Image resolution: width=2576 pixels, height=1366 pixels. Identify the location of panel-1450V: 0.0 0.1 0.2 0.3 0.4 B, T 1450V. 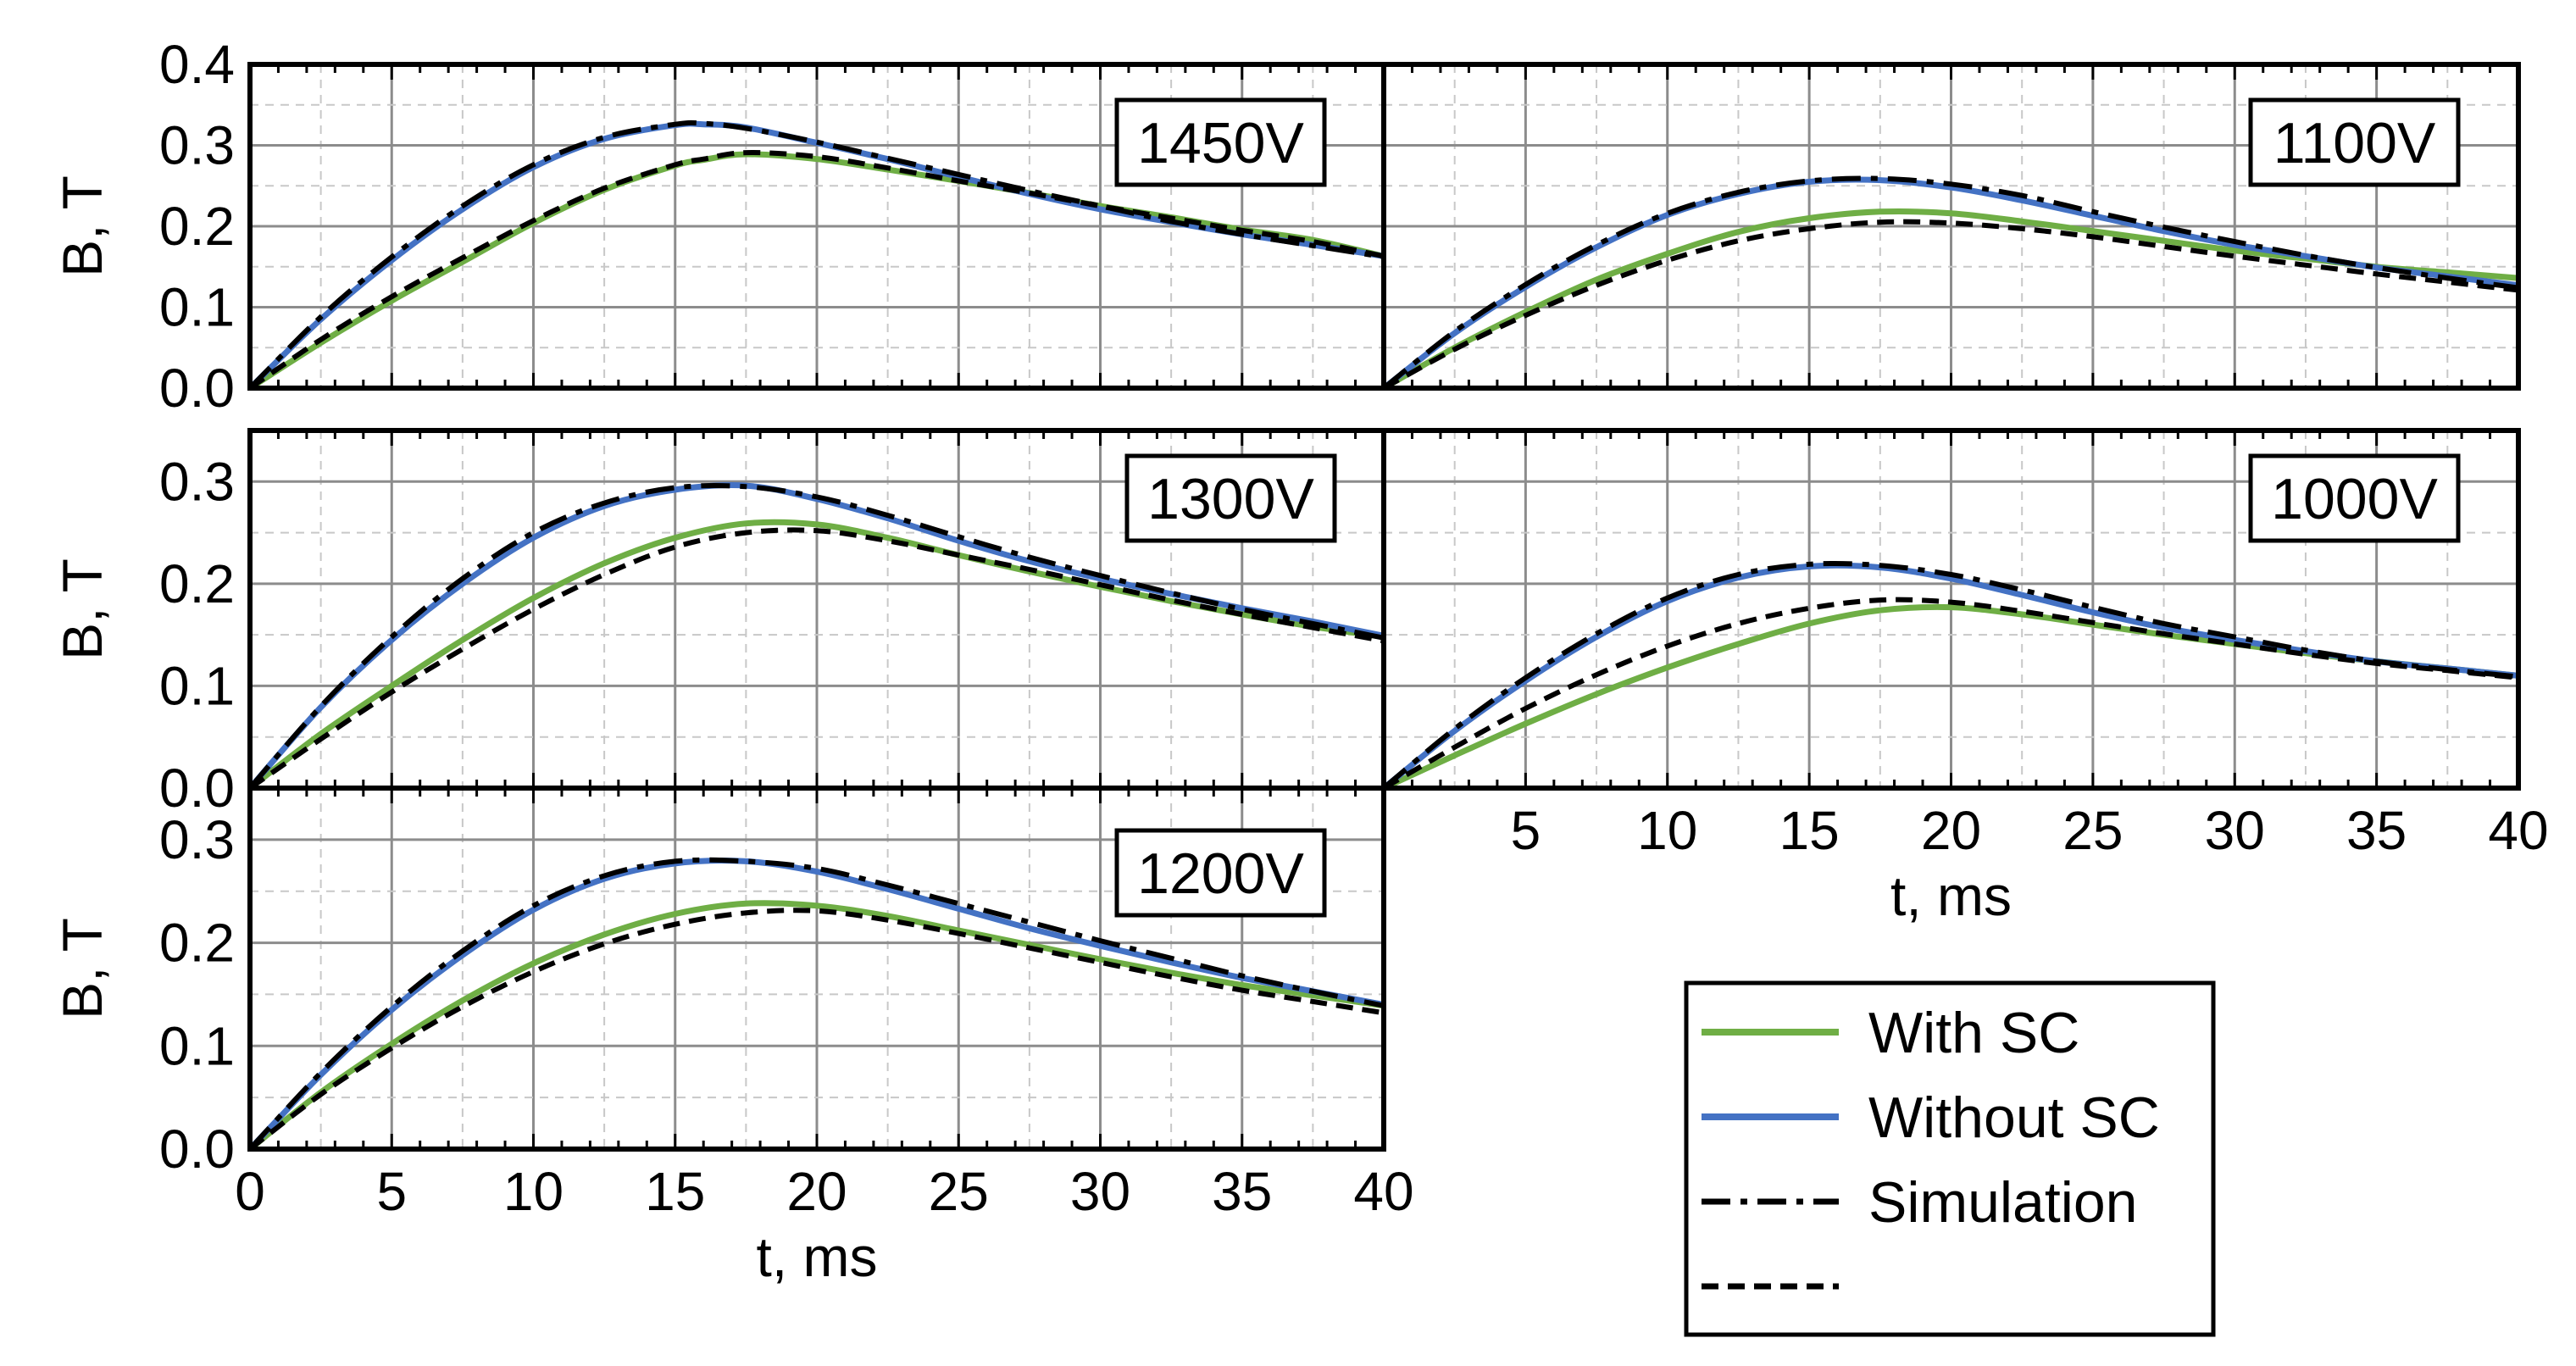
(718, 226).